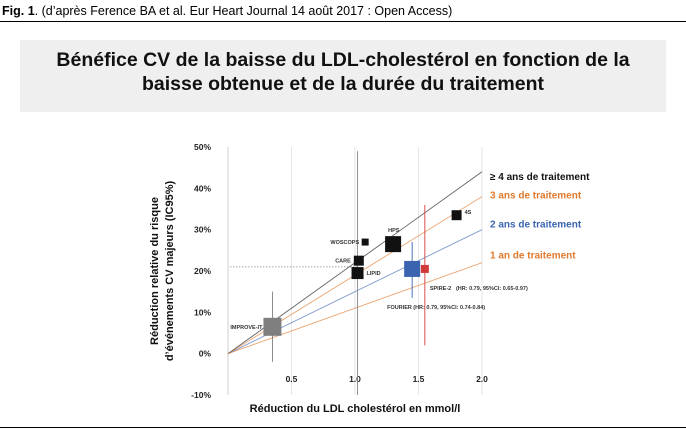 The width and height of the screenshot is (686, 430). What do you see at coordinates (540, 177) in the screenshot?
I see `line-label: ≥ 4 ans de traitement` at bounding box center [540, 177].